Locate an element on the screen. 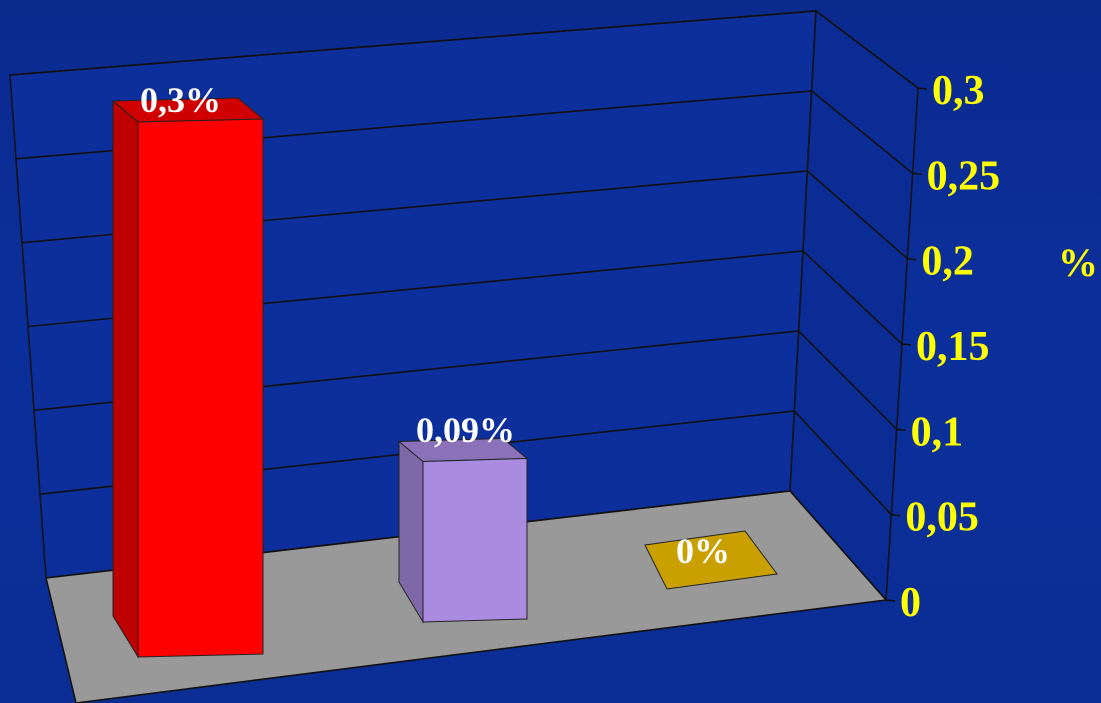  y-axis-unit-label: % is located at coordinates (1078, 262).